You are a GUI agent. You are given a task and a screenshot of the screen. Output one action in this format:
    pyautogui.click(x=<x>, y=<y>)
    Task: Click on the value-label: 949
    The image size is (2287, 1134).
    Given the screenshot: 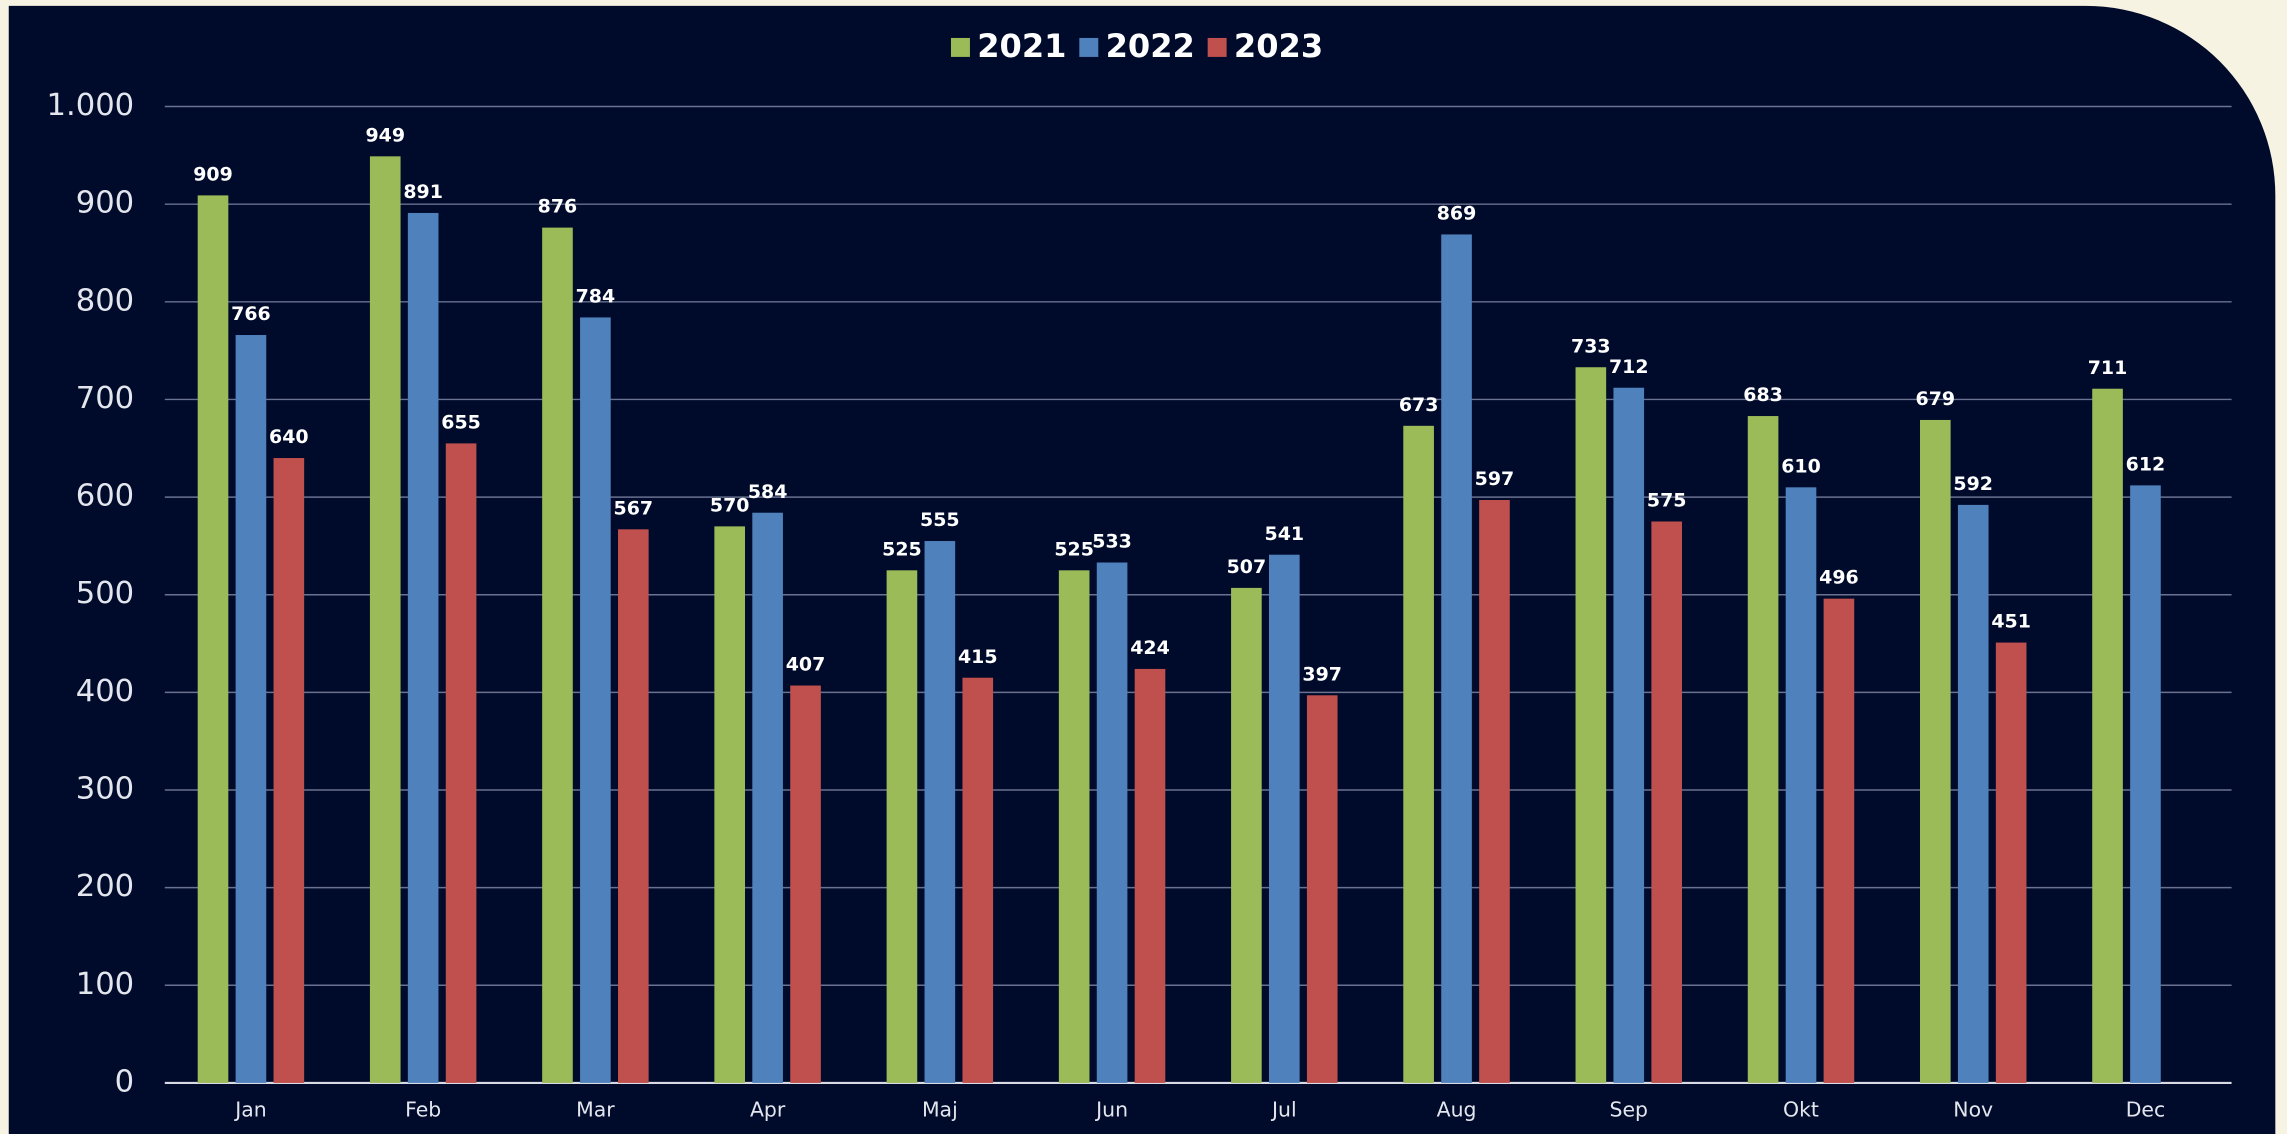 What is the action you would take?
    pyautogui.click(x=385, y=135)
    